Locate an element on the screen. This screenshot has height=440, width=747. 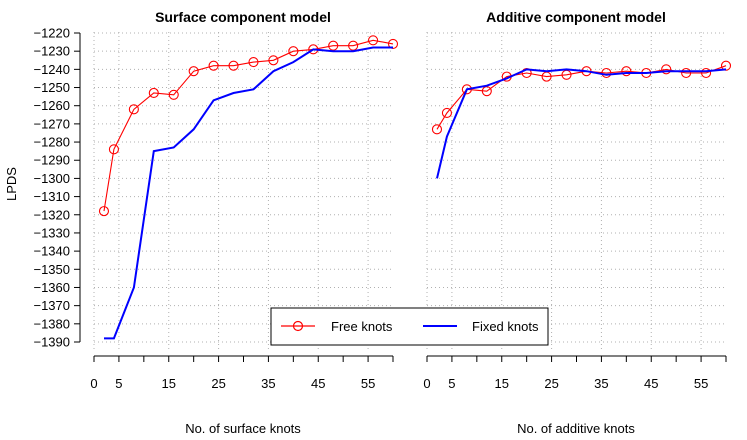
y-tick-label: −1320 is located at coordinates (51, 214).